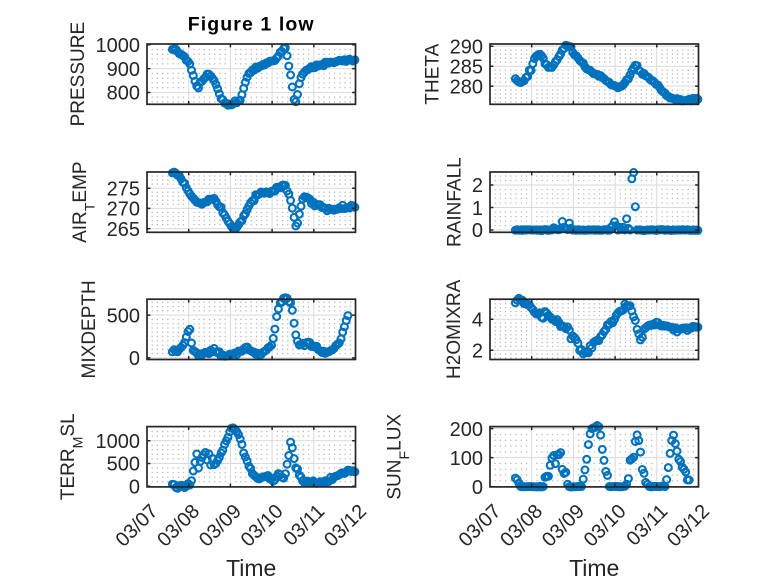  I want to click on svg-text: 4, so click(477, 321).